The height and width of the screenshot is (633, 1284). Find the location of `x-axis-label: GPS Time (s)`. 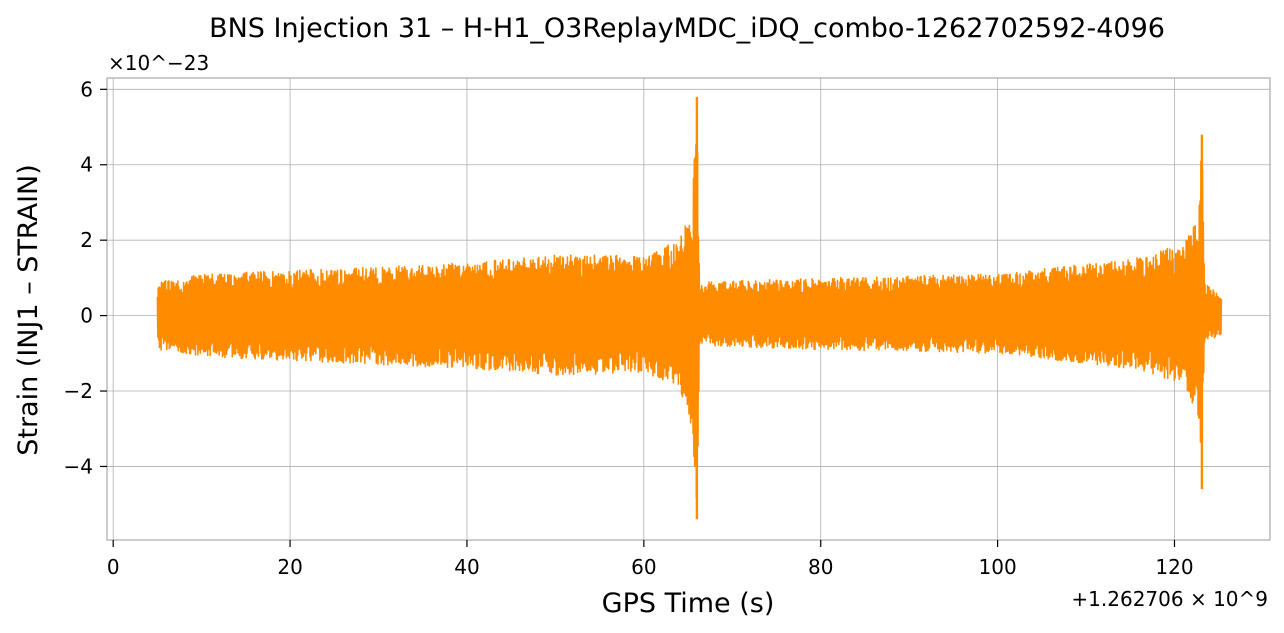

x-axis-label: GPS Time (s) is located at coordinates (688, 603).